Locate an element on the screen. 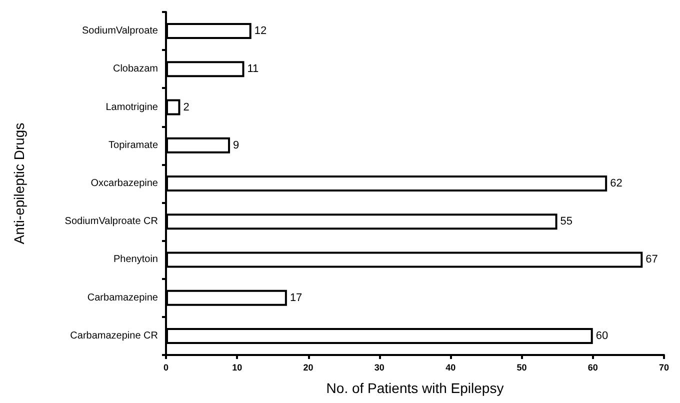 The width and height of the screenshot is (680, 403). y-tick-label: SodiumValproate is located at coordinates (120, 31).